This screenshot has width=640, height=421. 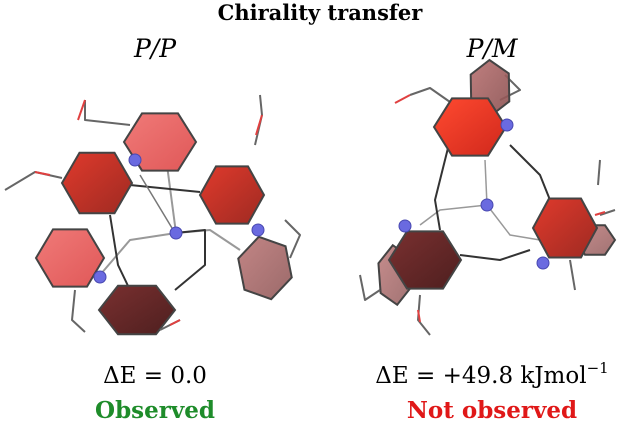 What do you see at coordinates (492, 48) in the screenshot?
I see `panel-label: P/M` at bounding box center [492, 48].